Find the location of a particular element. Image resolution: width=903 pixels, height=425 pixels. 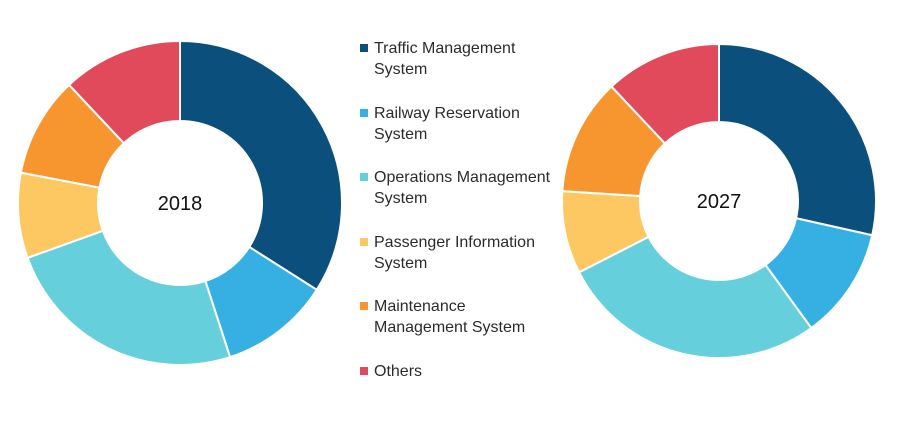

donut-center-label: 2018 is located at coordinates (180, 204).